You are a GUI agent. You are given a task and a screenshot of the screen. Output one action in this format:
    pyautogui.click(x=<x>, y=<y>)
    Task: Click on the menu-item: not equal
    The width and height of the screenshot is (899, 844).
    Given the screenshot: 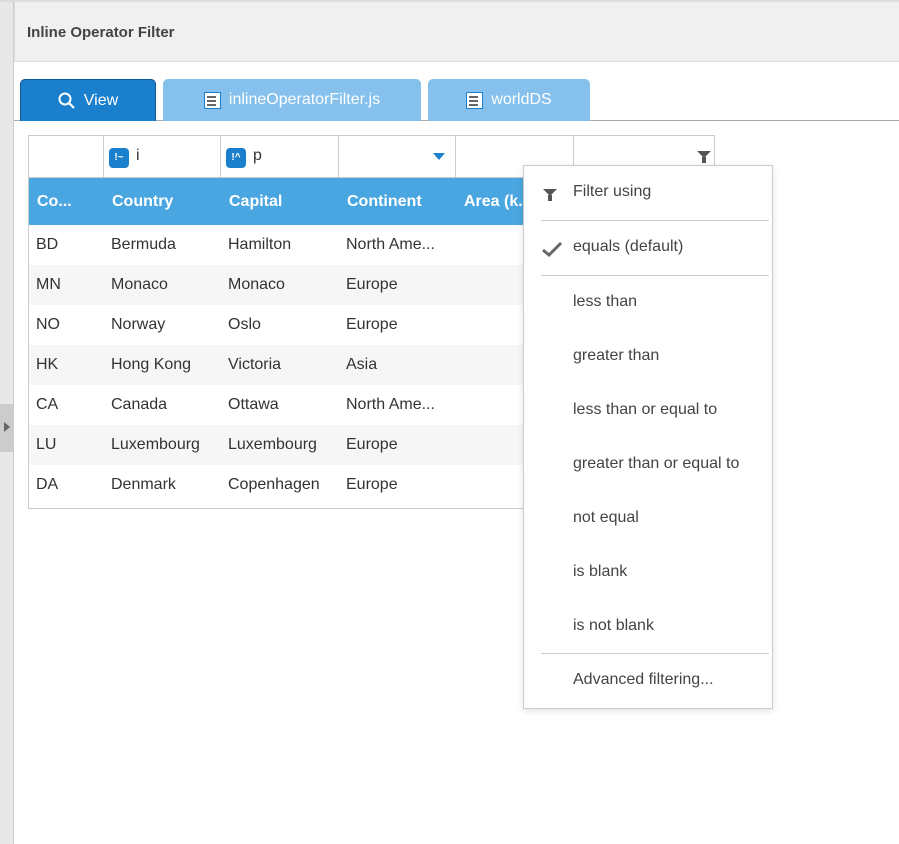 What is the action you would take?
    pyautogui.click(x=606, y=517)
    